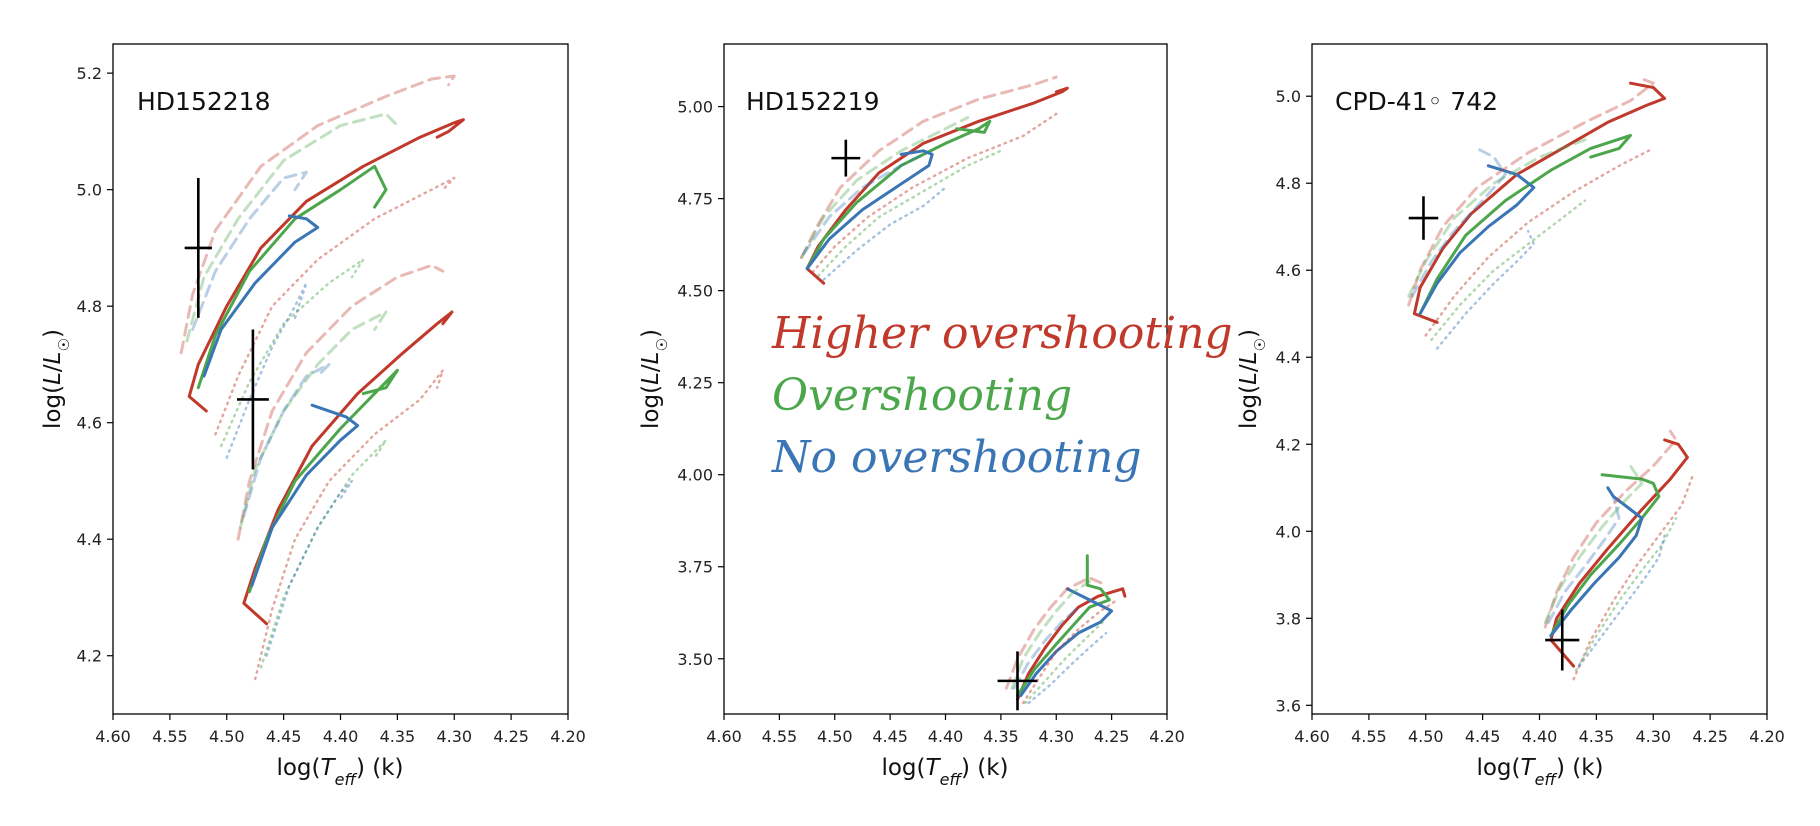  What do you see at coordinates (89, 539) in the screenshot?
I see `y-tick-label: 4.4` at bounding box center [89, 539].